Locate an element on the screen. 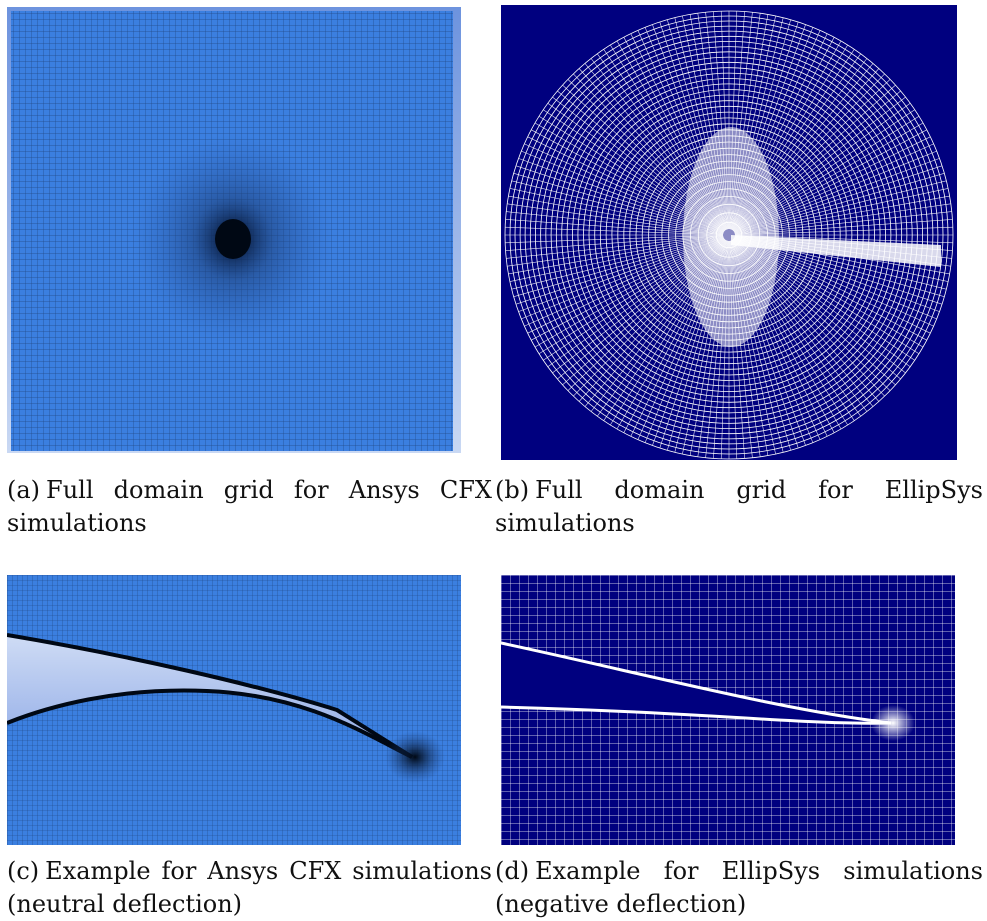  ellipsys-negative-deflection-grid-image is located at coordinates (728, 710).